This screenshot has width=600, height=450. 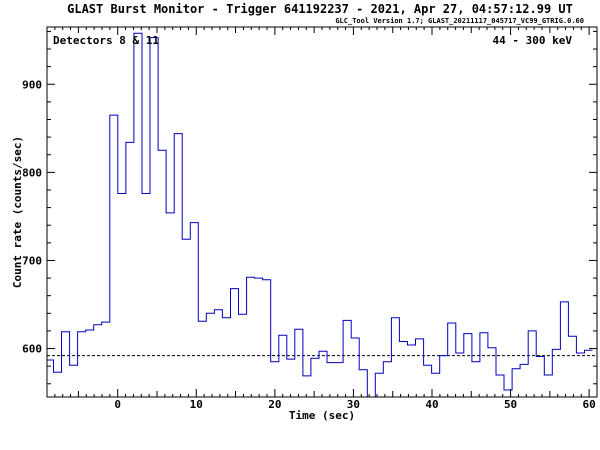 I want to click on y-tick-label: 800, so click(x=32, y=172).